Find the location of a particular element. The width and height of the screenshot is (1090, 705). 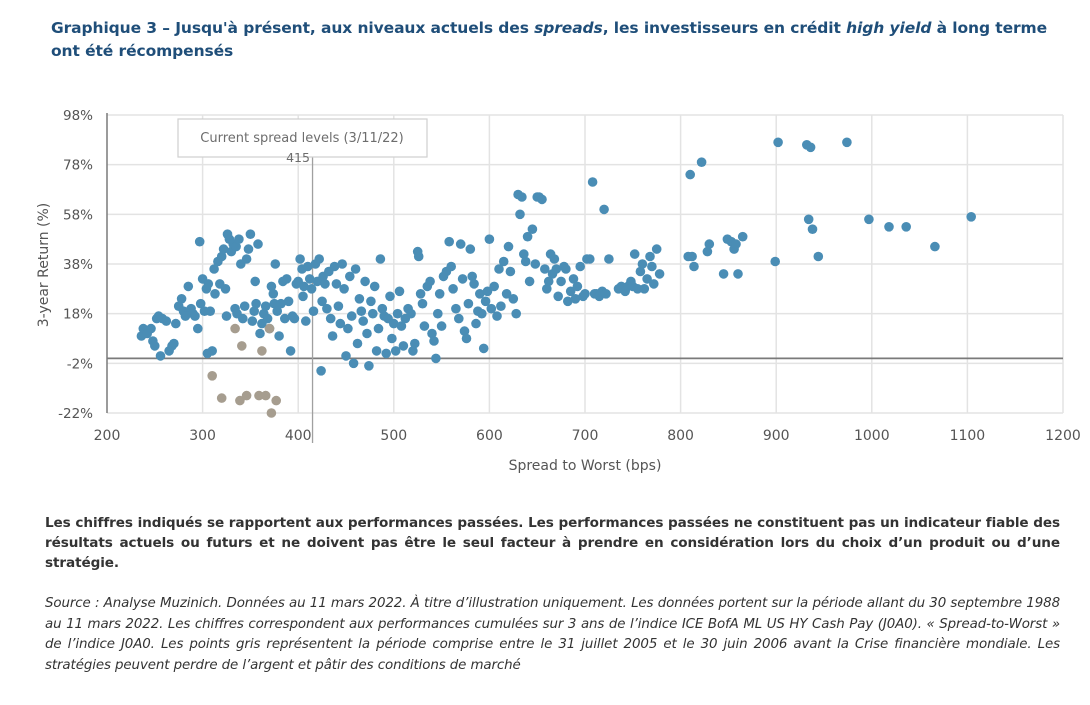

annotation-value: 415 is located at coordinates (298, 157).